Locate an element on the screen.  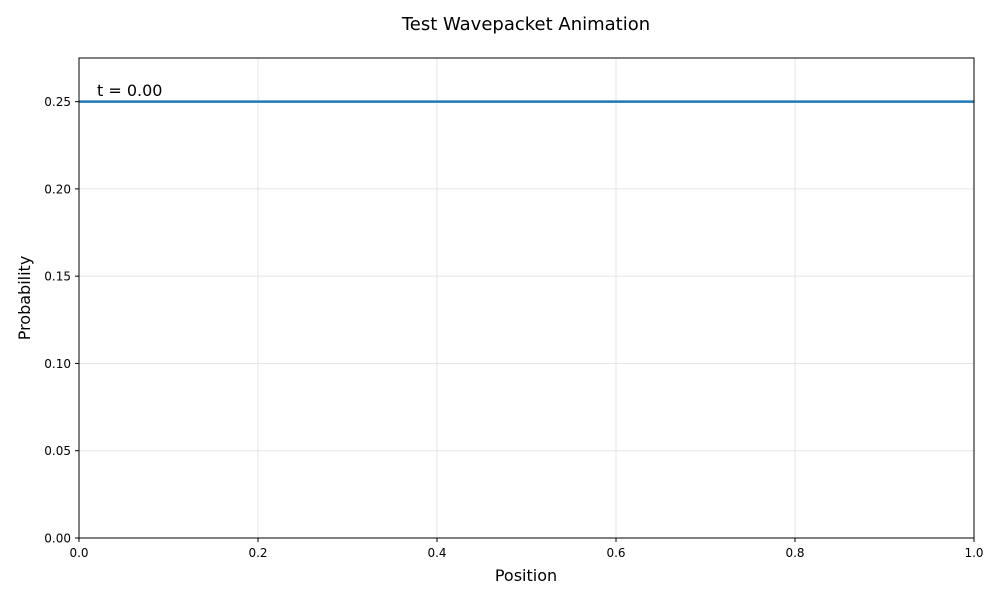
y-axis-label: Probability is located at coordinates (24, 298).